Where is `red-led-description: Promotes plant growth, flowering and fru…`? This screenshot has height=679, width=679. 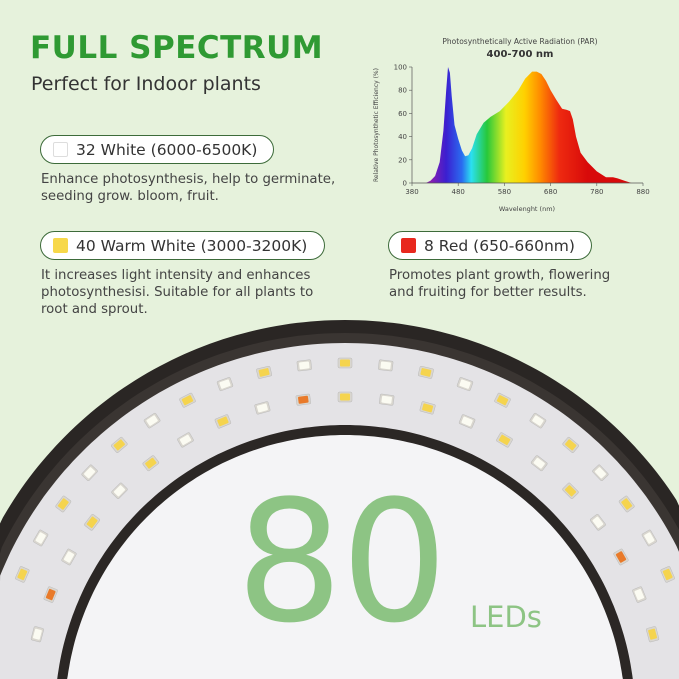
red-led-description: Promotes plant growth, flowering and fru… is located at coordinates (500, 284).